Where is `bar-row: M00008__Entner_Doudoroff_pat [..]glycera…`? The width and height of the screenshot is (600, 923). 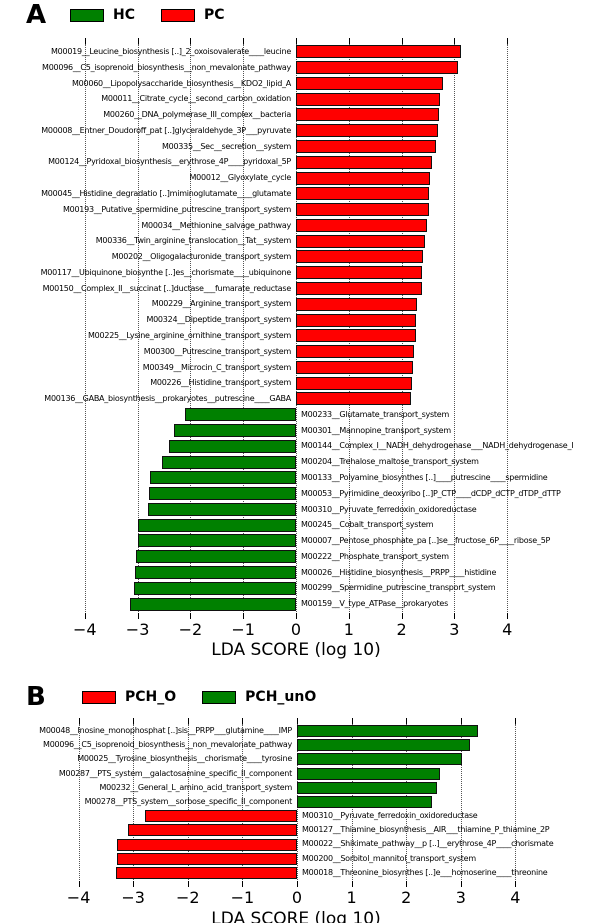 bar-row: M00008__Entner_Doudoroff_pat [..]glycera… is located at coordinates (300, 131).